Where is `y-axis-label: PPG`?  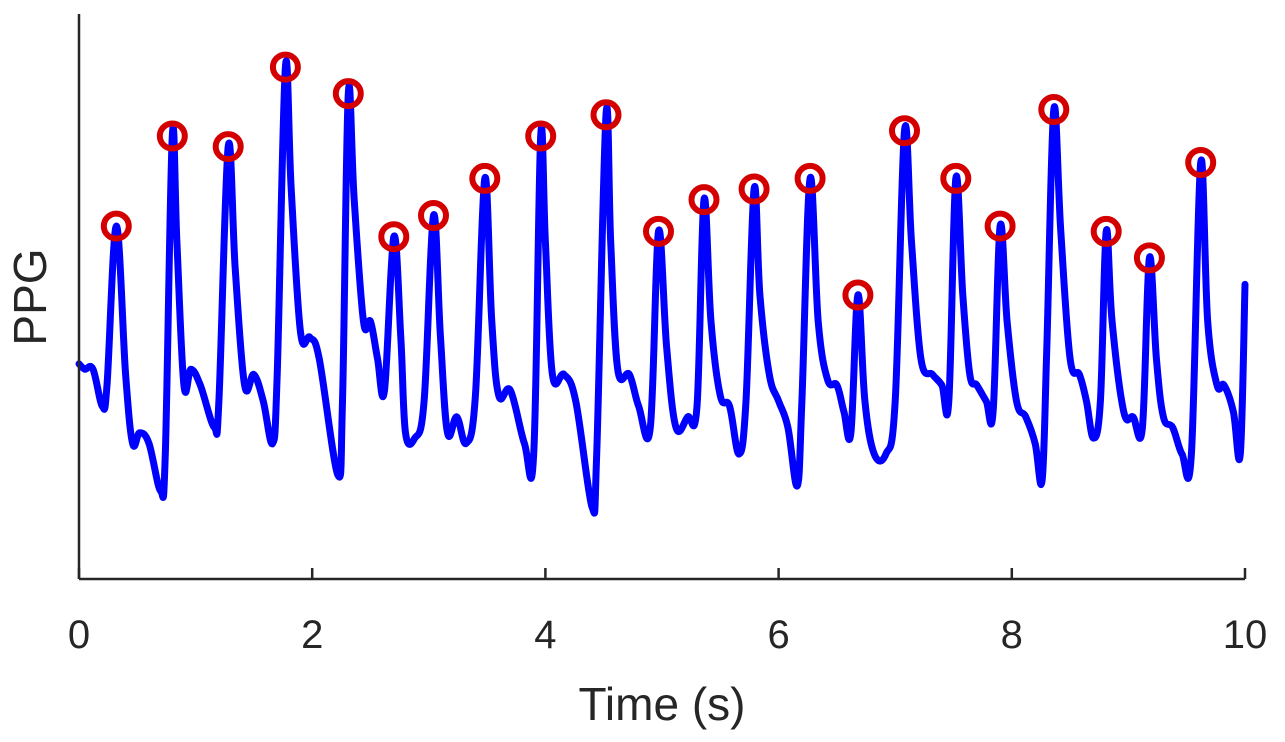
y-axis-label: PPG is located at coordinates (30, 296).